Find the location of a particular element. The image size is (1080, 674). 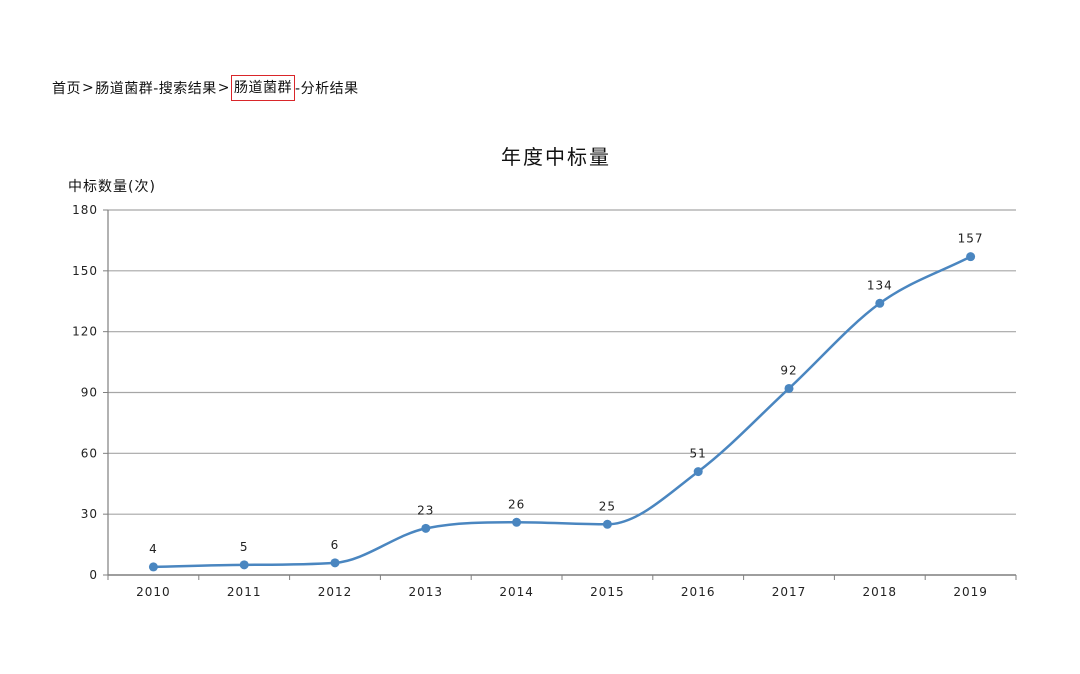

data-label: 92 is located at coordinates (788, 370).